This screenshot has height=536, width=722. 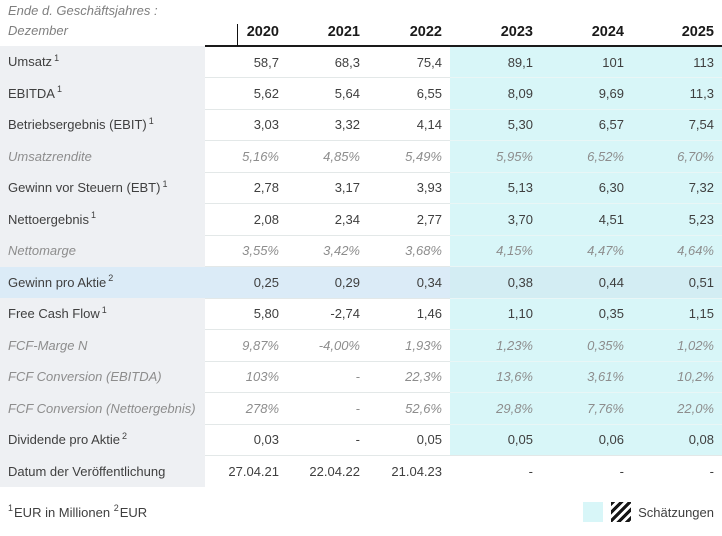 I want to click on text-cursor, so click(x=237, y=35).